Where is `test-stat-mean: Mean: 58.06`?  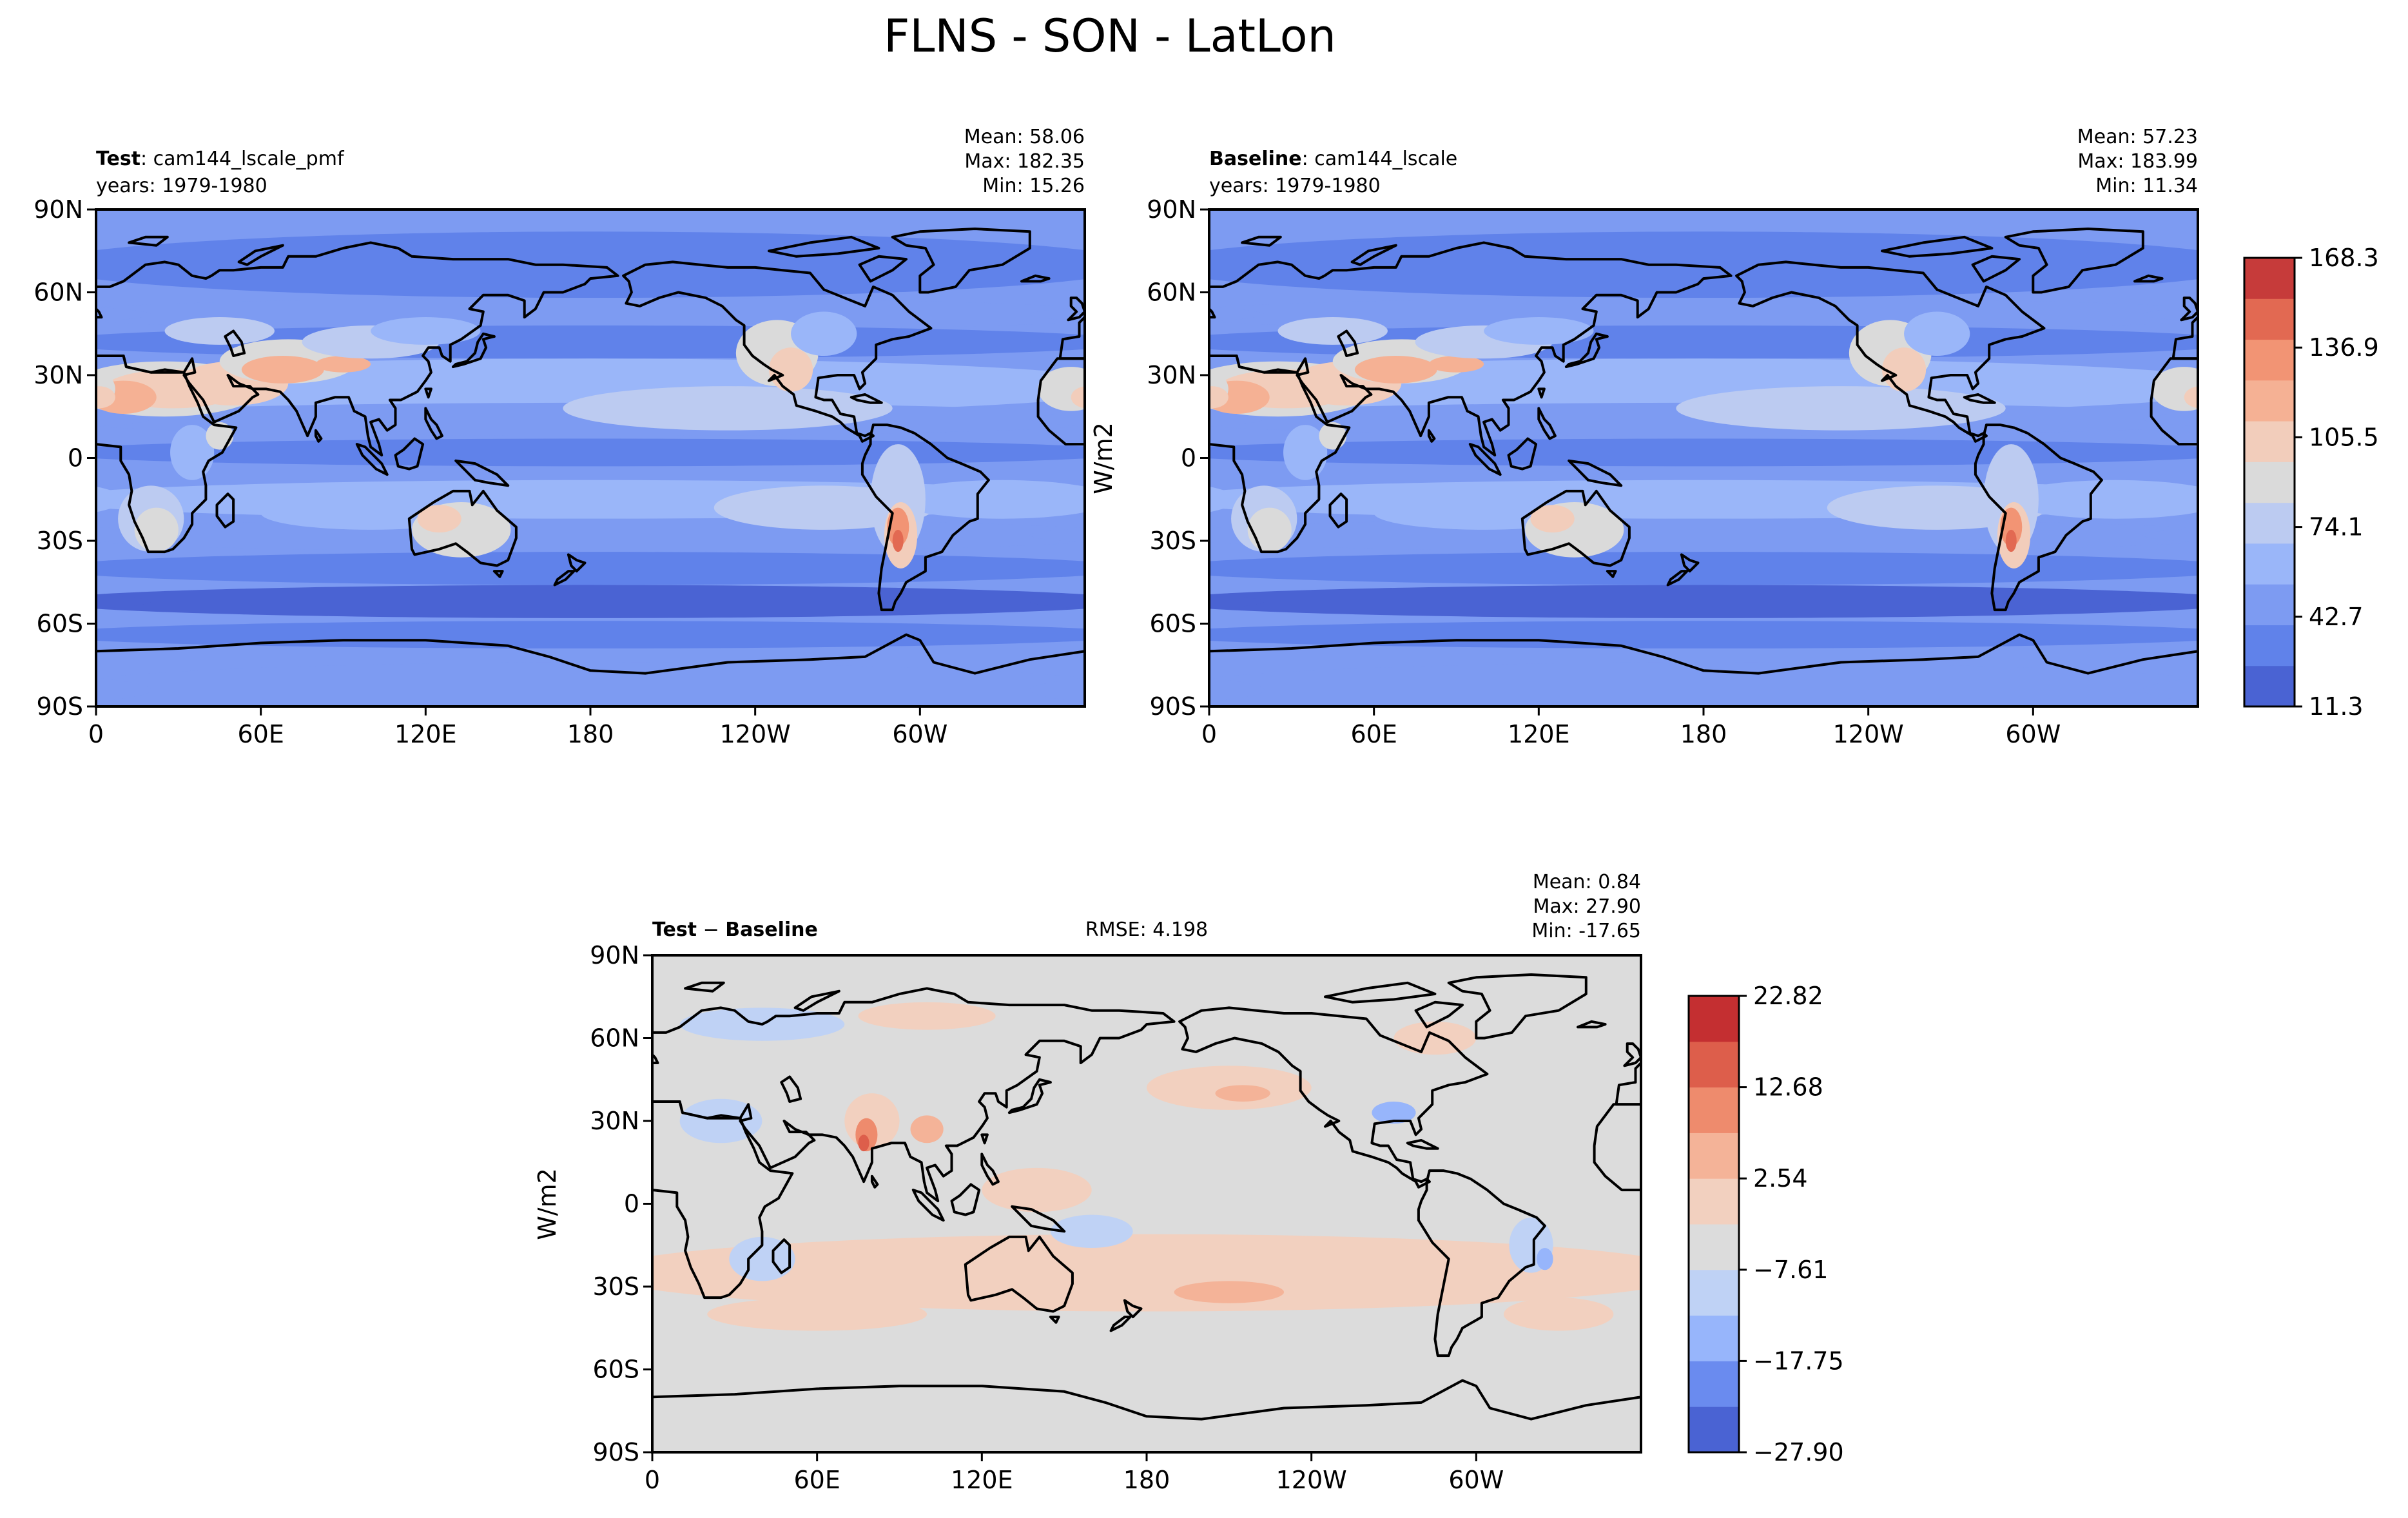
test-stat-mean: Mean: 58.06 is located at coordinates (1024, 137).